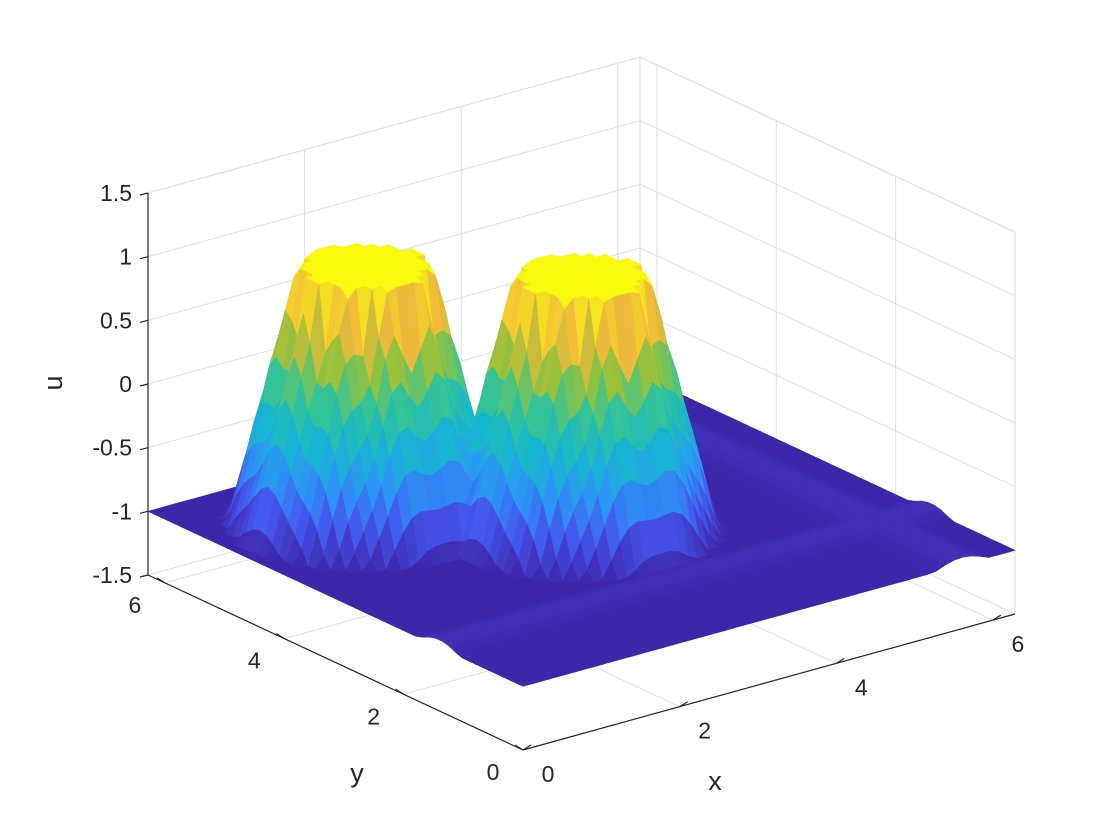 The image size is (1120, 840). What do you see at coordinates (861, 687) in the screenshot?
I see `x-tick-label: 4` at bounding box center [861, 687].